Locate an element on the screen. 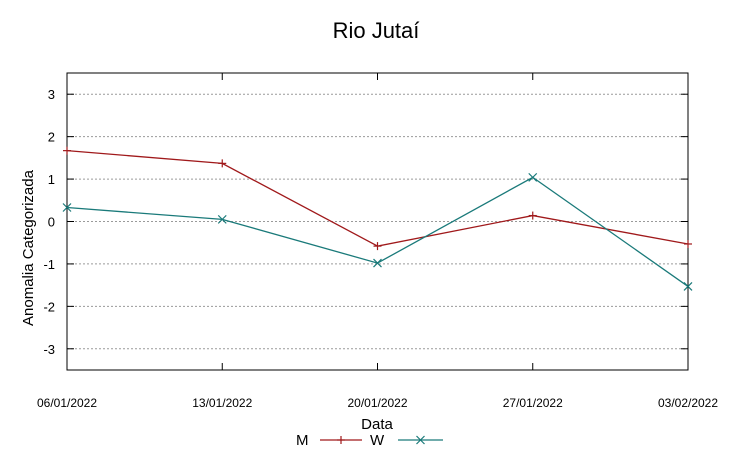 The height and width of the screenshot is (464, 753). legend-item-m: M is located at coordinates (329, 440).